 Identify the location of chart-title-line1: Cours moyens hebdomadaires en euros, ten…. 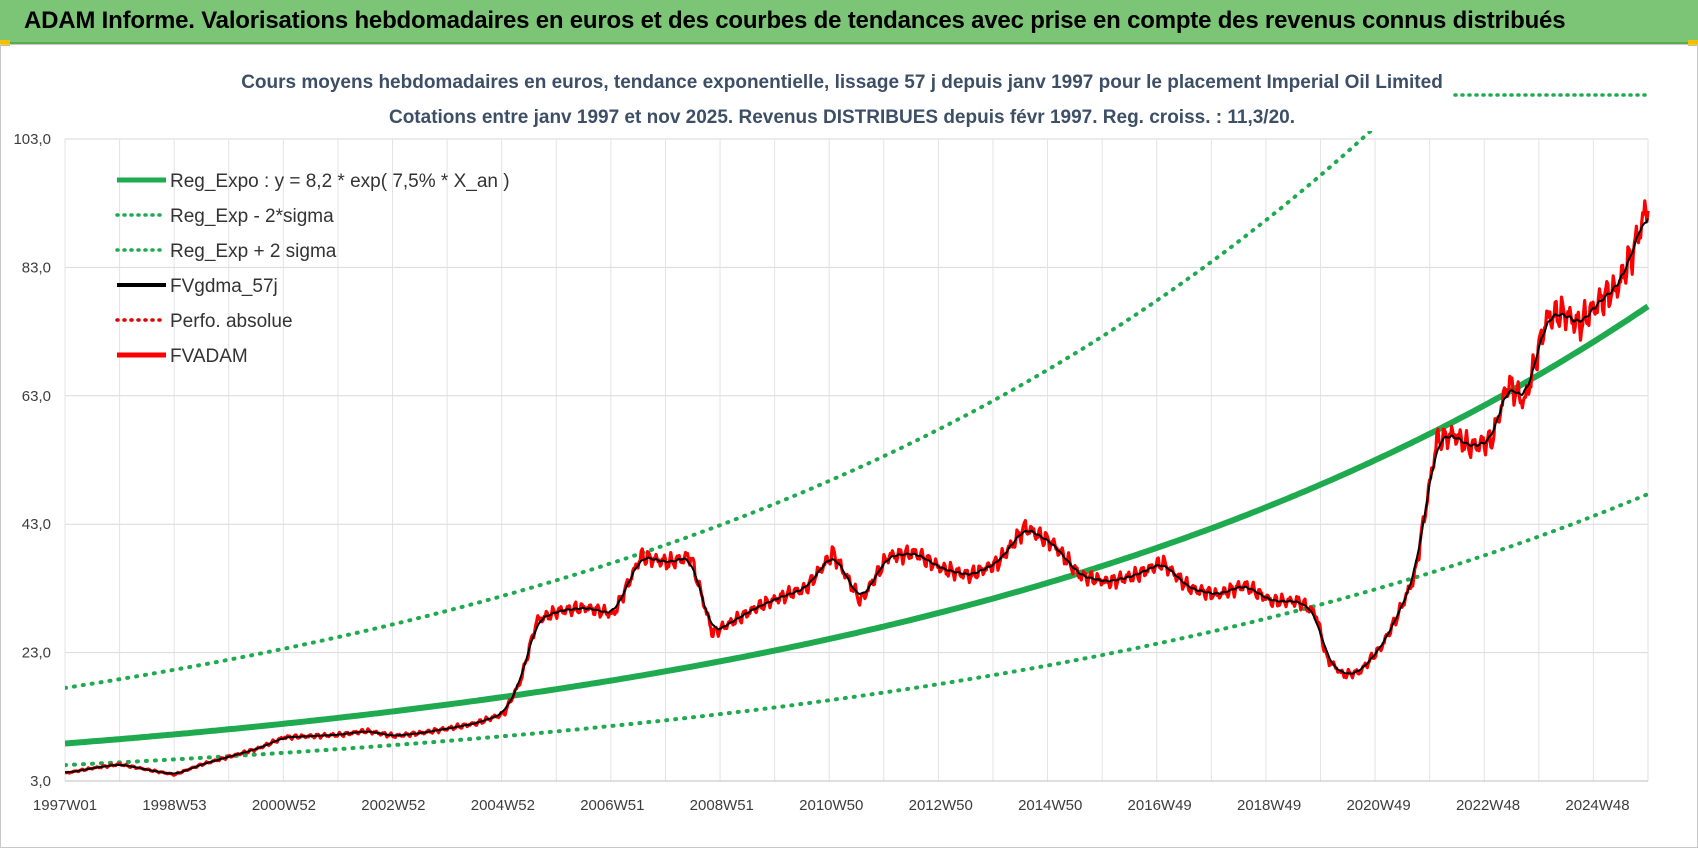
(842, 82).